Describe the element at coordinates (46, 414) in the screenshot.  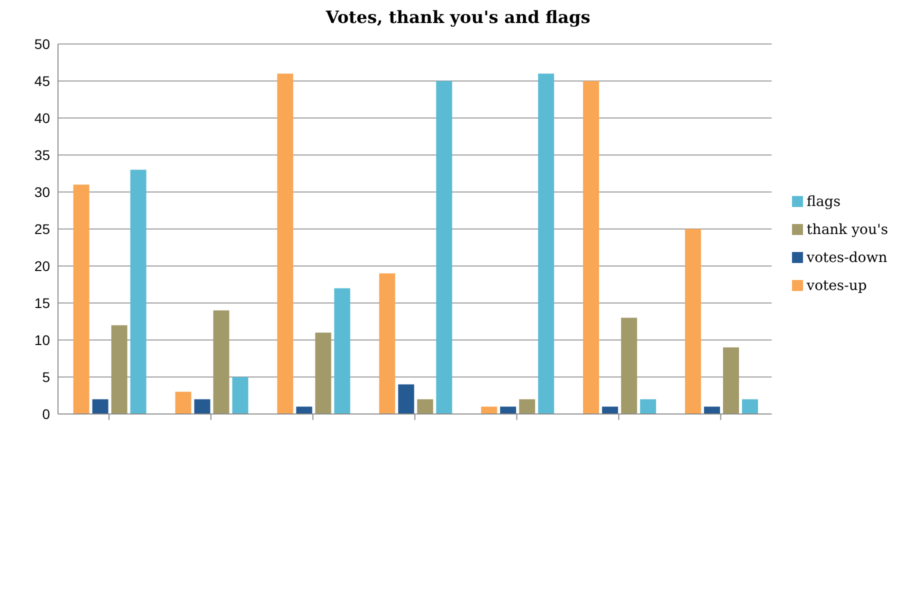
I see `y-tick-label: 0` at that location.